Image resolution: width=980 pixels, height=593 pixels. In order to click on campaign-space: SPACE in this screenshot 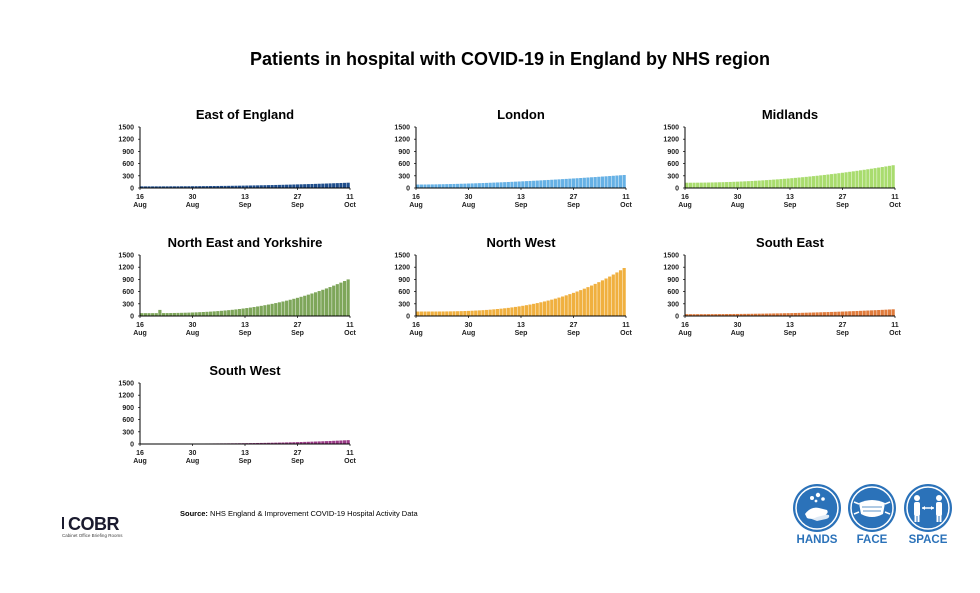, I will do `click(928, 515)`.